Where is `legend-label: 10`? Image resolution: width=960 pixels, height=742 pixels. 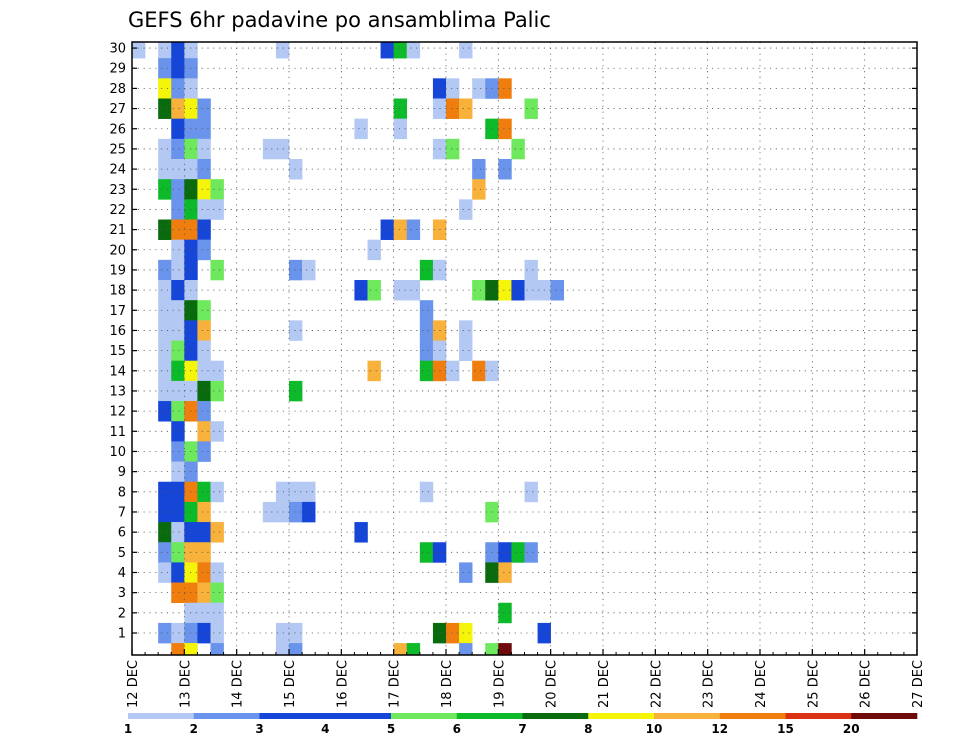
legend-label: 10 is located at coordinates (654, 729).